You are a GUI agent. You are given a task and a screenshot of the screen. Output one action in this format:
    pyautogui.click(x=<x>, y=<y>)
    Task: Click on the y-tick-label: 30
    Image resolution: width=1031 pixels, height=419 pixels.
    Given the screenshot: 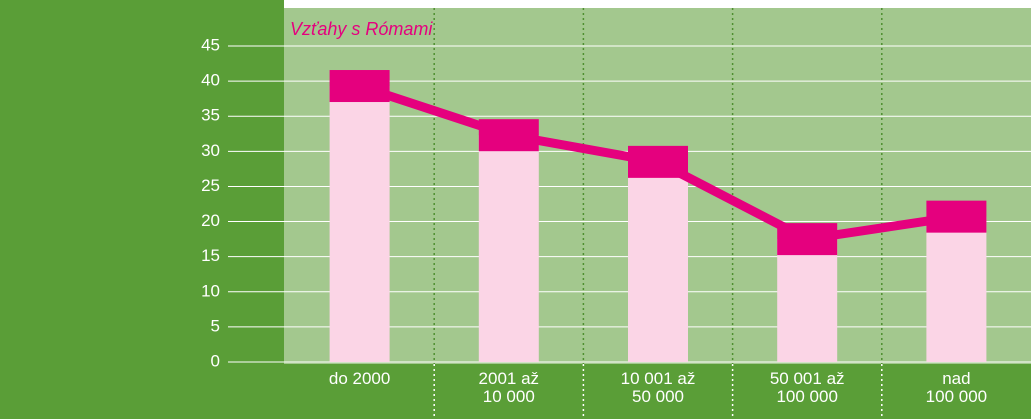 What is the action you would take?
    pyautogui.click(x=210, y=150)
    